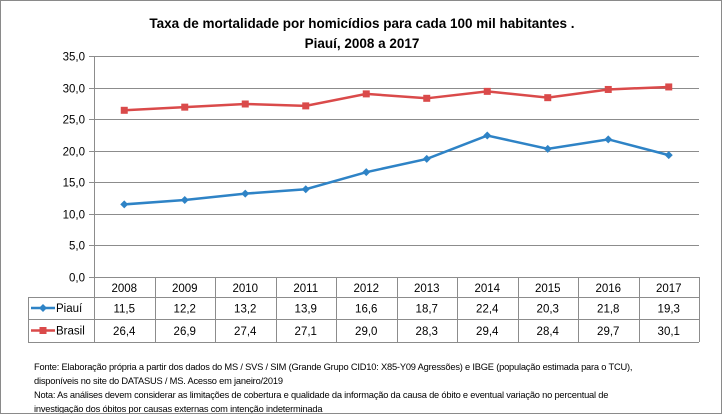 This screenshot has height=414, width=722. Describe the element at coordinates (305, 289) in the screenshot. I see `x-tick-label: 2011` at that location.